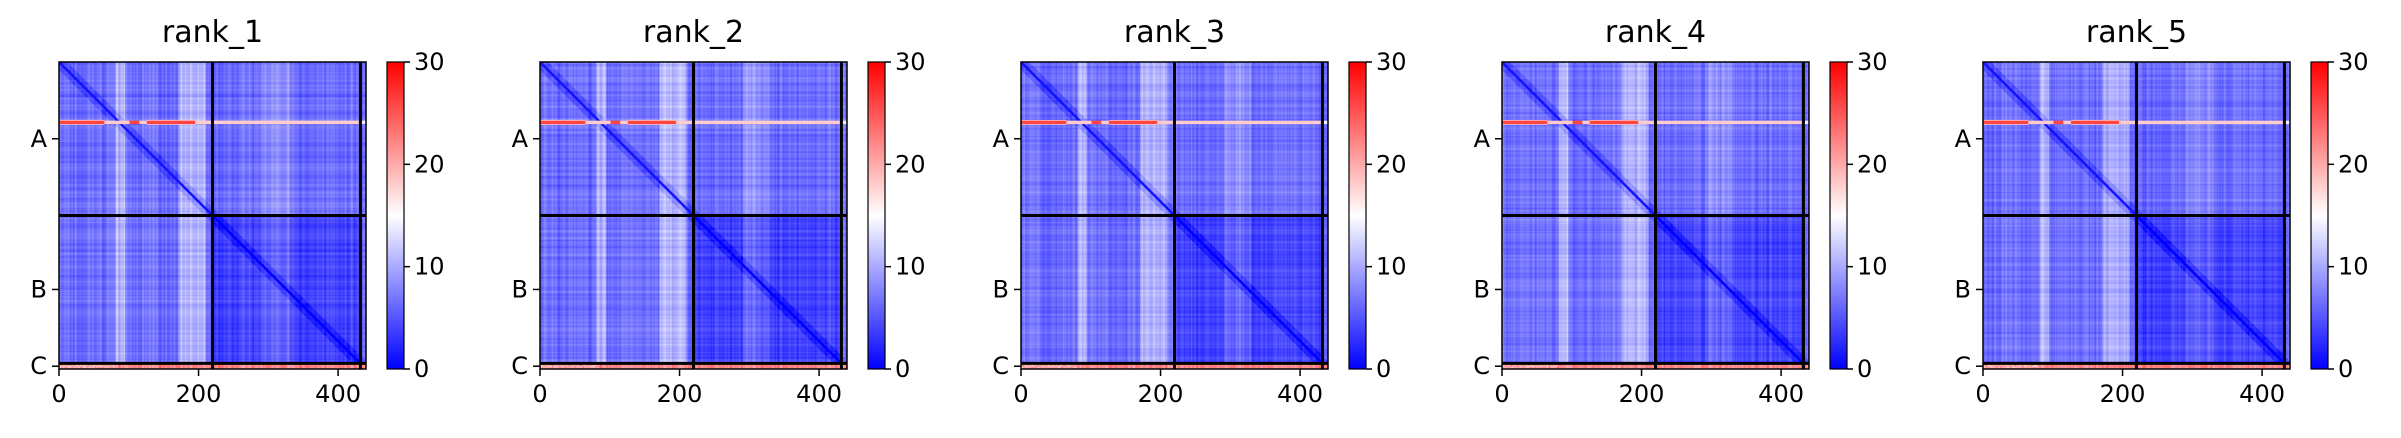 The height and width of the screenshot is (438, 2401). I want to click on panel-title: rank_3, so click(1174, 32).